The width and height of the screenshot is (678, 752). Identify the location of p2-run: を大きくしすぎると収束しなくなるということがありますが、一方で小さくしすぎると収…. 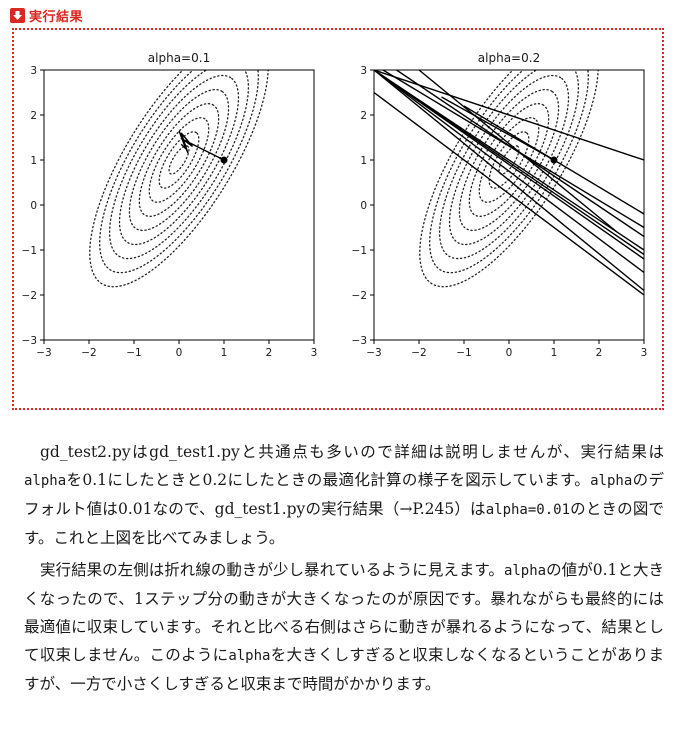
(344, 669).